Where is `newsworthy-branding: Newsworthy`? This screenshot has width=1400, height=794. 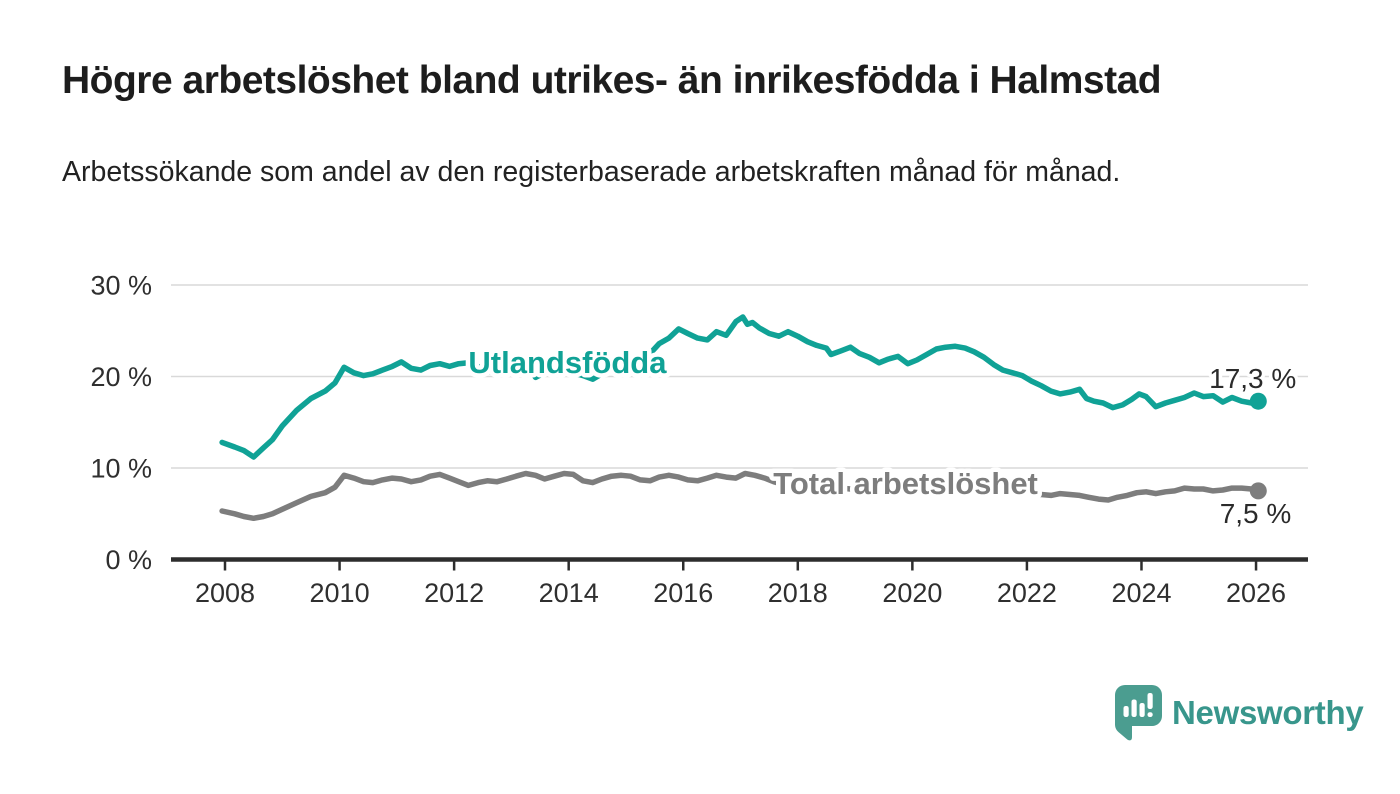 newsworthy-branding: Newsworthy is located at coordinates (1238, 713).